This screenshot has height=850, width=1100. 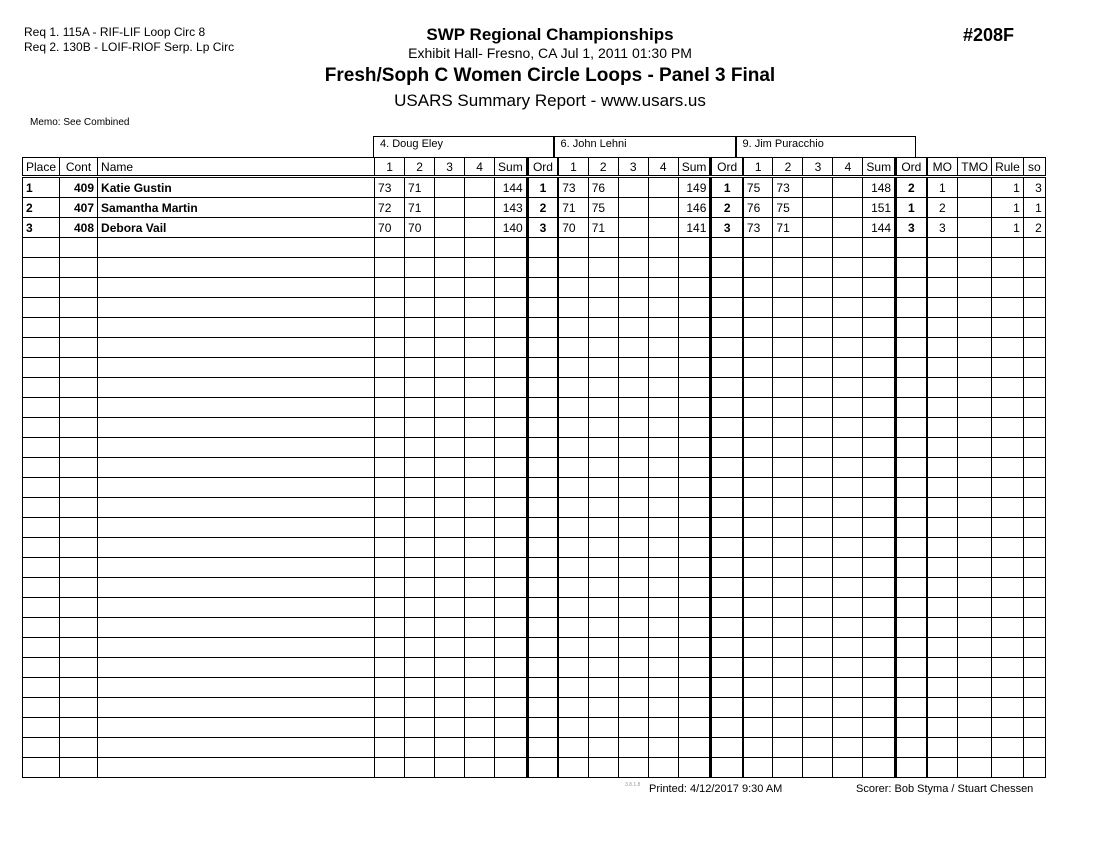 What do you see at coordinates (420, 167) in the screenshot?
I see `column-header: 2` at bounding box center [420, 167].